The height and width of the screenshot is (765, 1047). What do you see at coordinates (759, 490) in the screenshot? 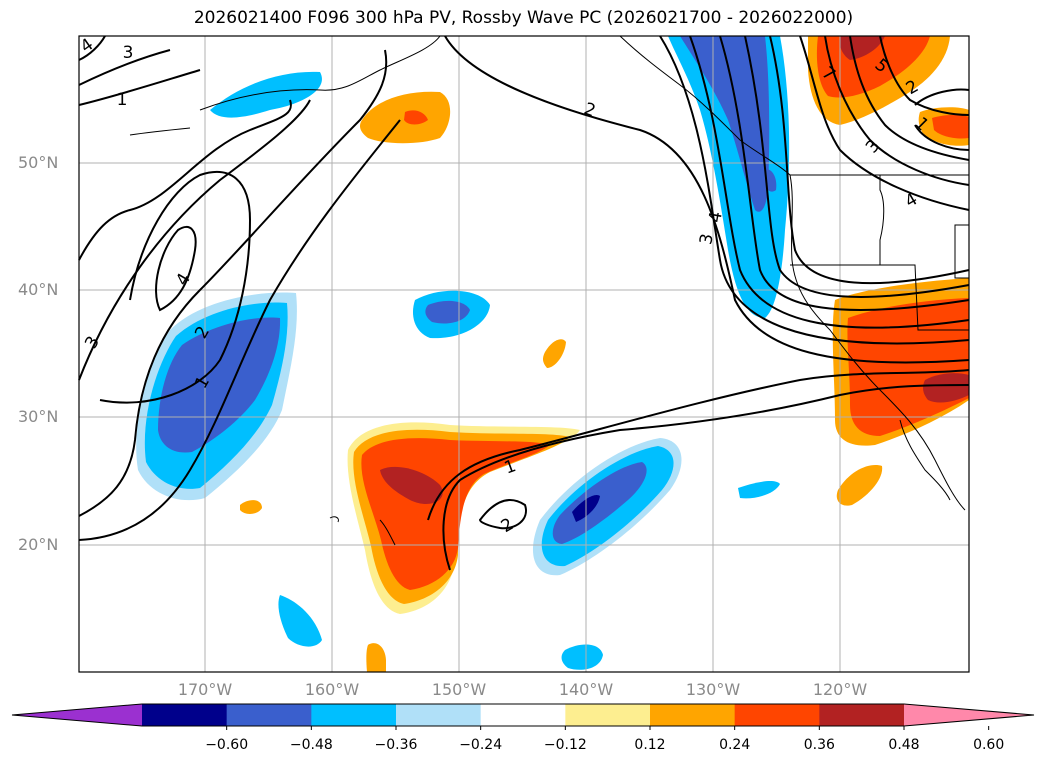
I see `neg-anomaly-east-small` at bounding box center [759, 490].